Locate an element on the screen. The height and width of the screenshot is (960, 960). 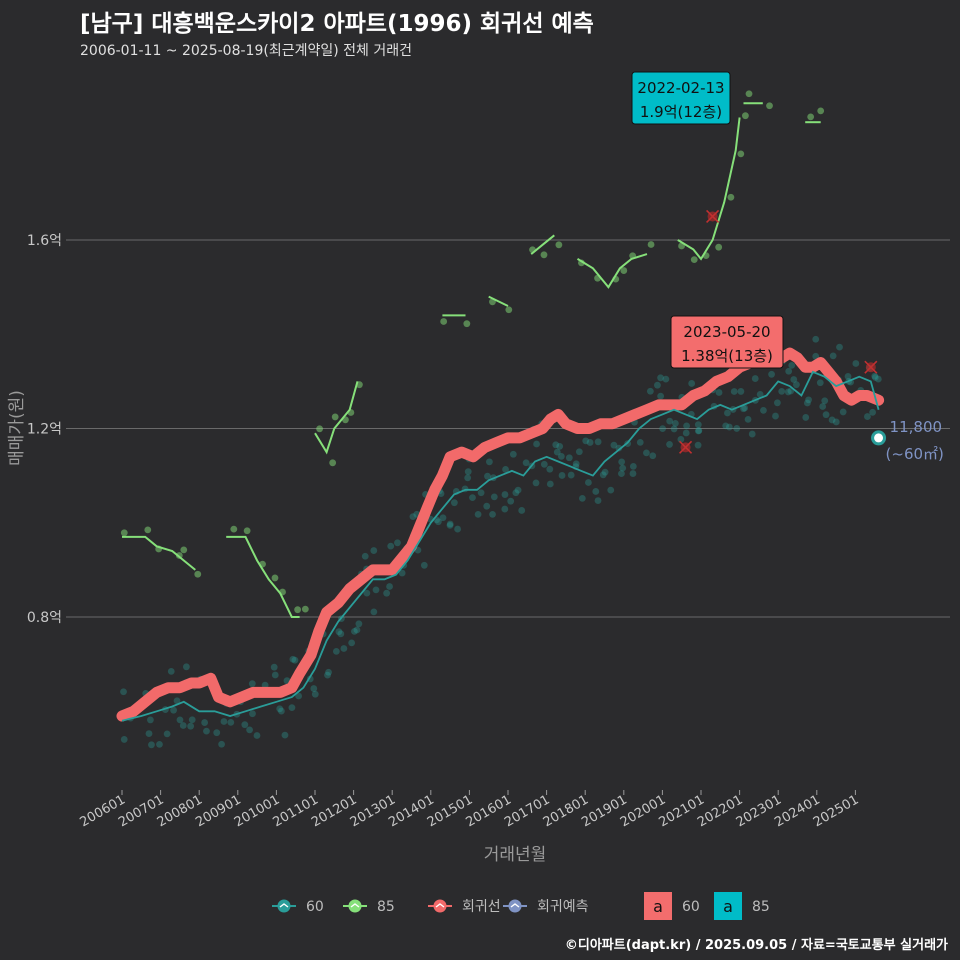
annotation-max-60-value: 1.38억(13층) is located at coordinates (727, 356).